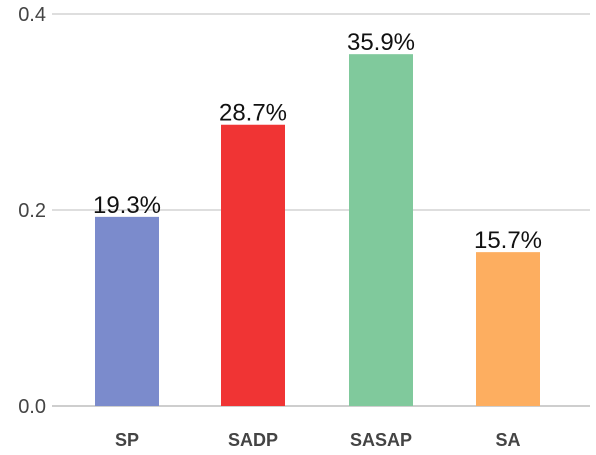 This screenshot has height=455, width=596. I want to click on bar-sasap, so click(381, 230).